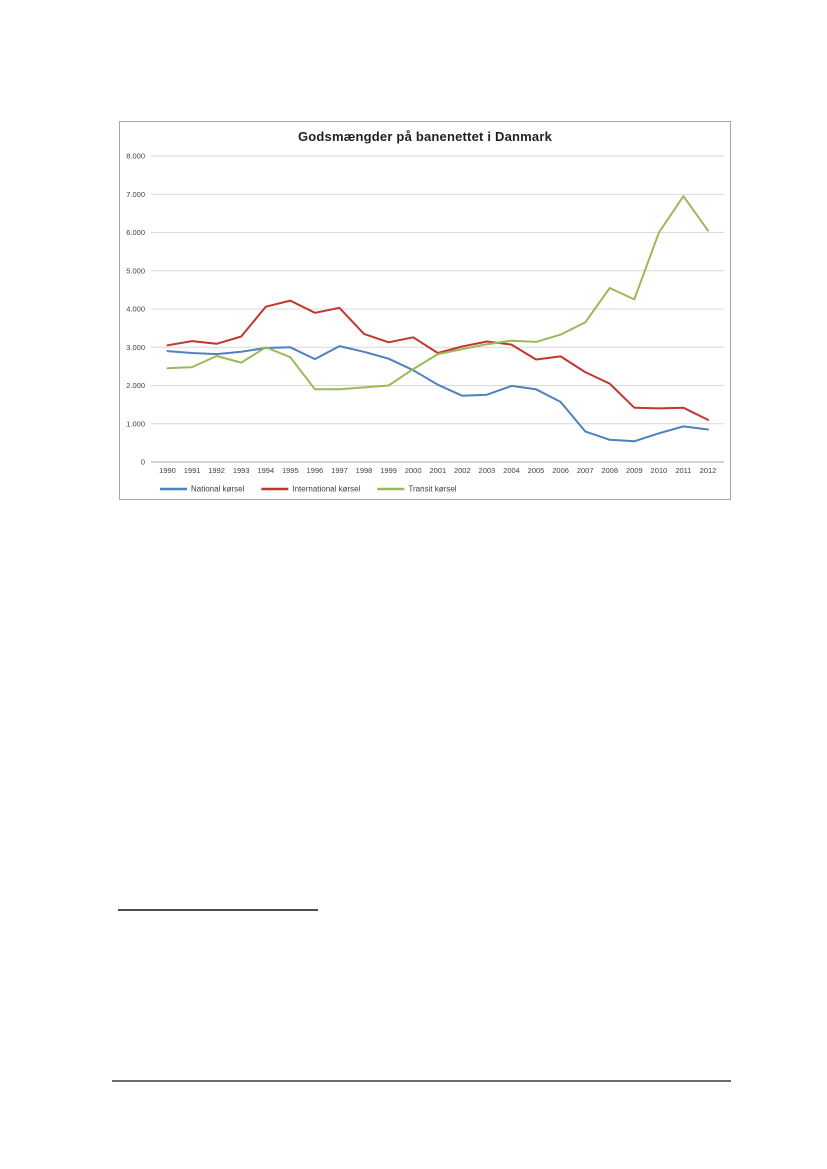 Image resolution: width=827 pixels, height=1169 pixels. What do you see at coordinates (511, 470) in the screenshot?
I see `x-tick-label: 2004` at bounding box center [511, 470].